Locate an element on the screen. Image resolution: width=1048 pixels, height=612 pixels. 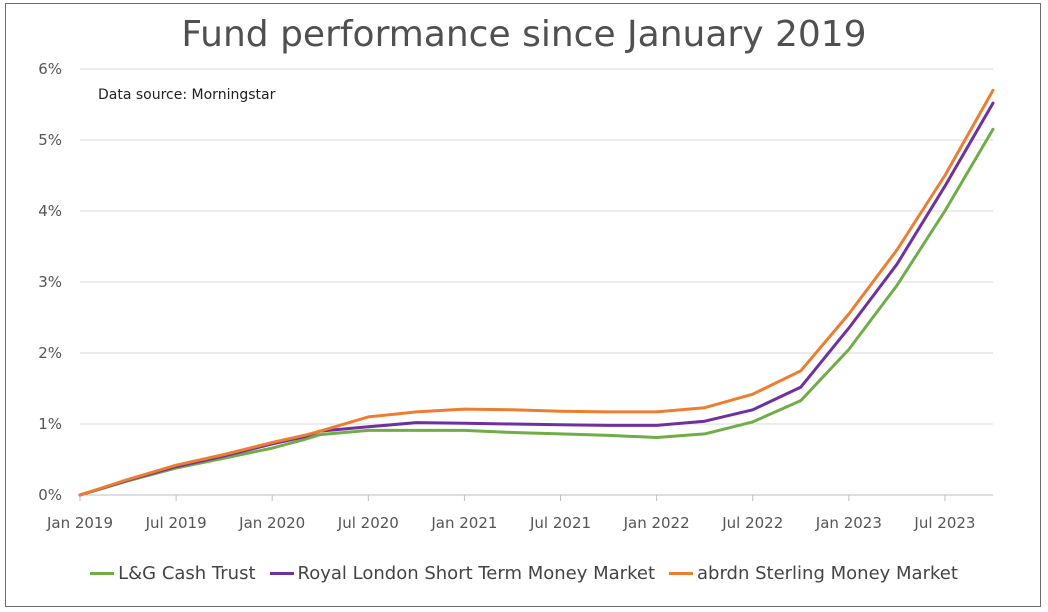
x-tick-label: Jul 2023 is located at coordinates (944, 523).